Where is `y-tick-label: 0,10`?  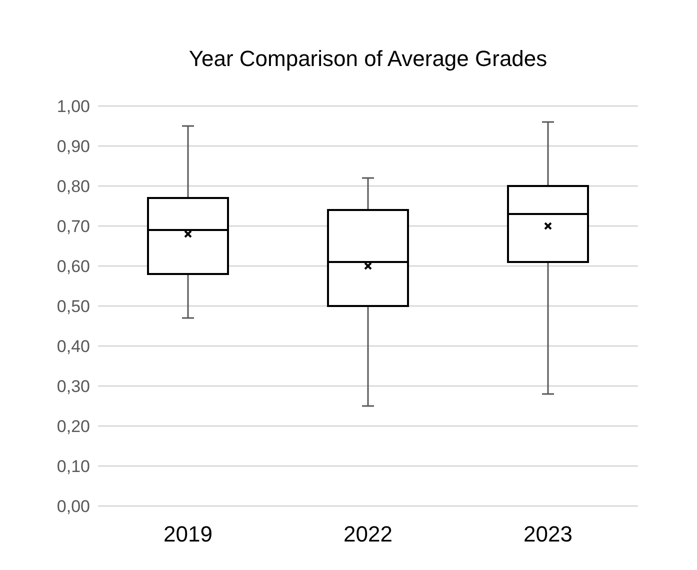
y-tick-label: 0,10 is located at coordinates (73, 466).